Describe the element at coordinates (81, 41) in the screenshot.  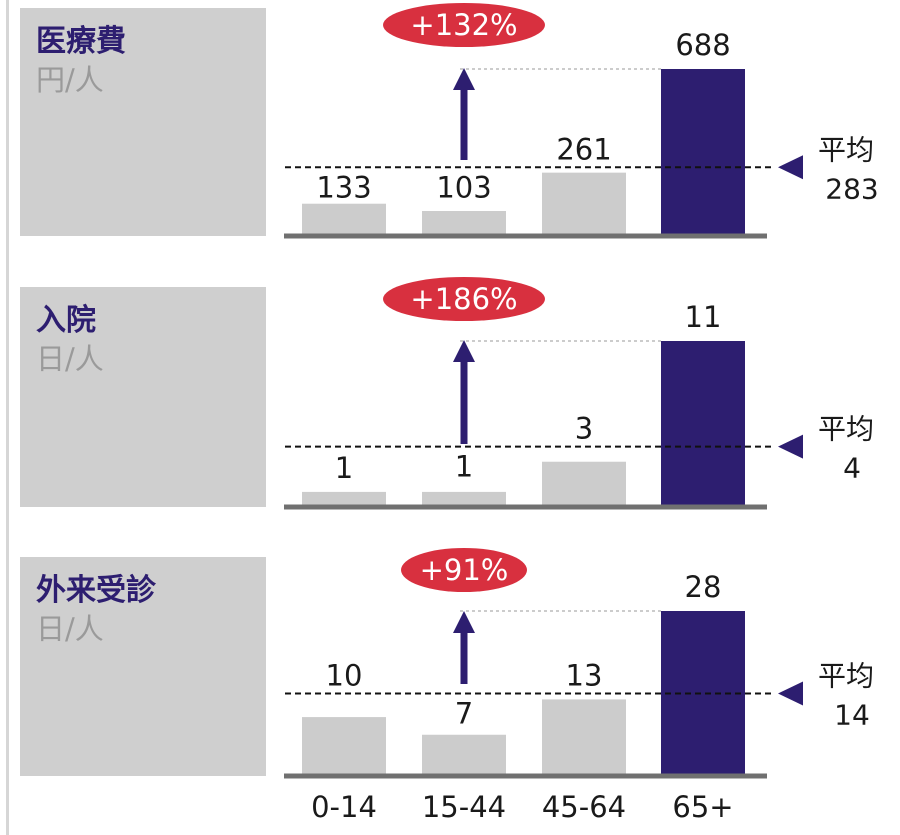
I see `panel-title: 医療費` at that location.